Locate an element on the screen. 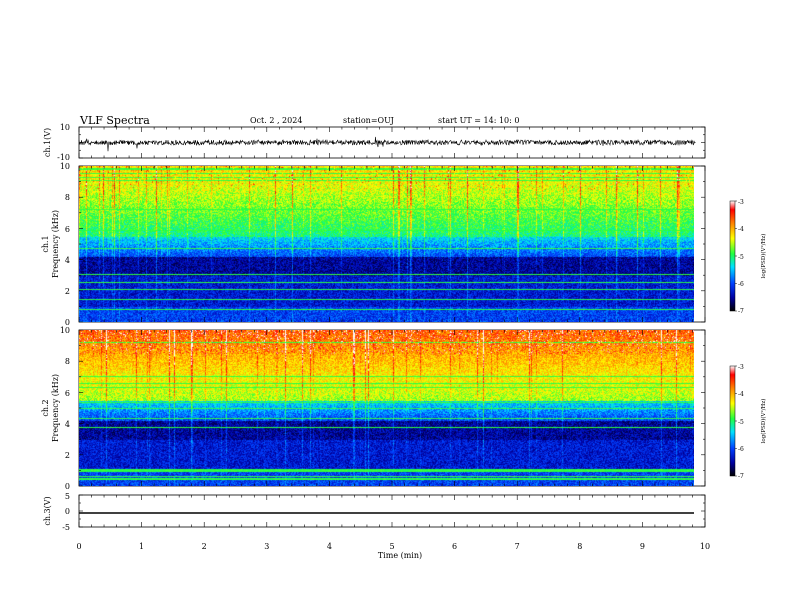 The width and height of the screenshot is (792, 612). ch2-spectrogram-ytick: 8 is located at coordinates (67, 361).